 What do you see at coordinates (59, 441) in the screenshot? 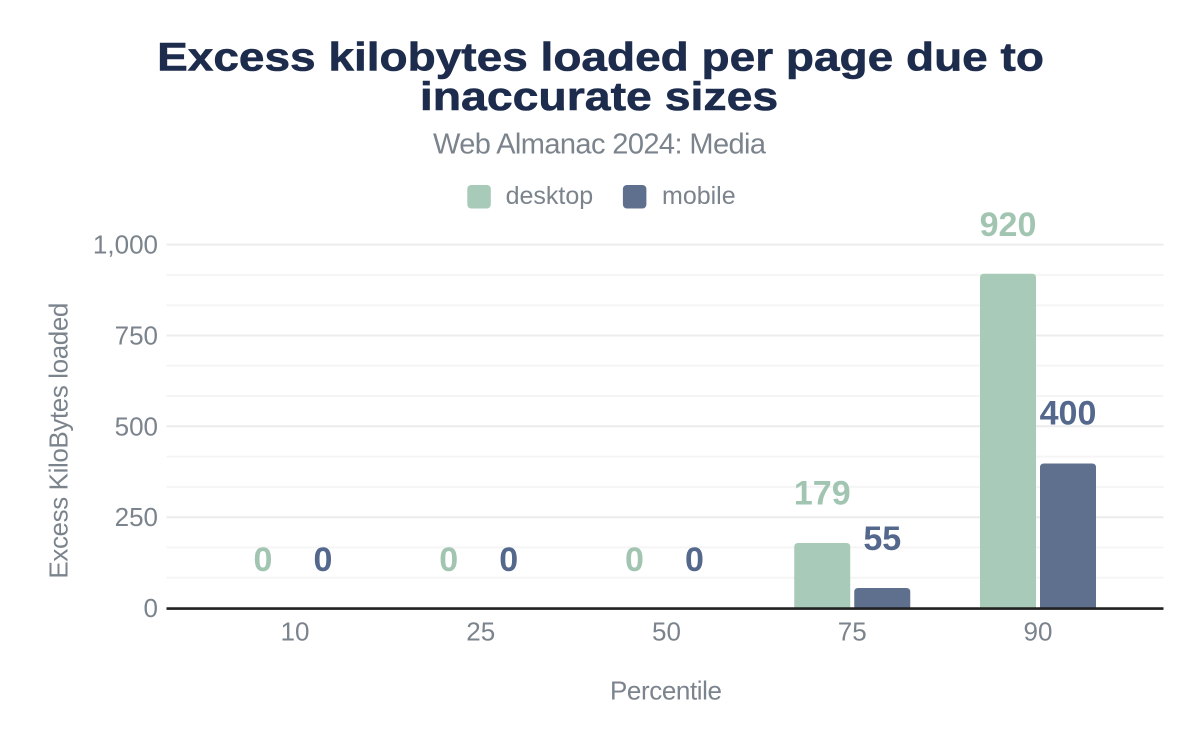
I see `svg-text: Excess KiloBytes loaded` at bounding box center [59, 441].